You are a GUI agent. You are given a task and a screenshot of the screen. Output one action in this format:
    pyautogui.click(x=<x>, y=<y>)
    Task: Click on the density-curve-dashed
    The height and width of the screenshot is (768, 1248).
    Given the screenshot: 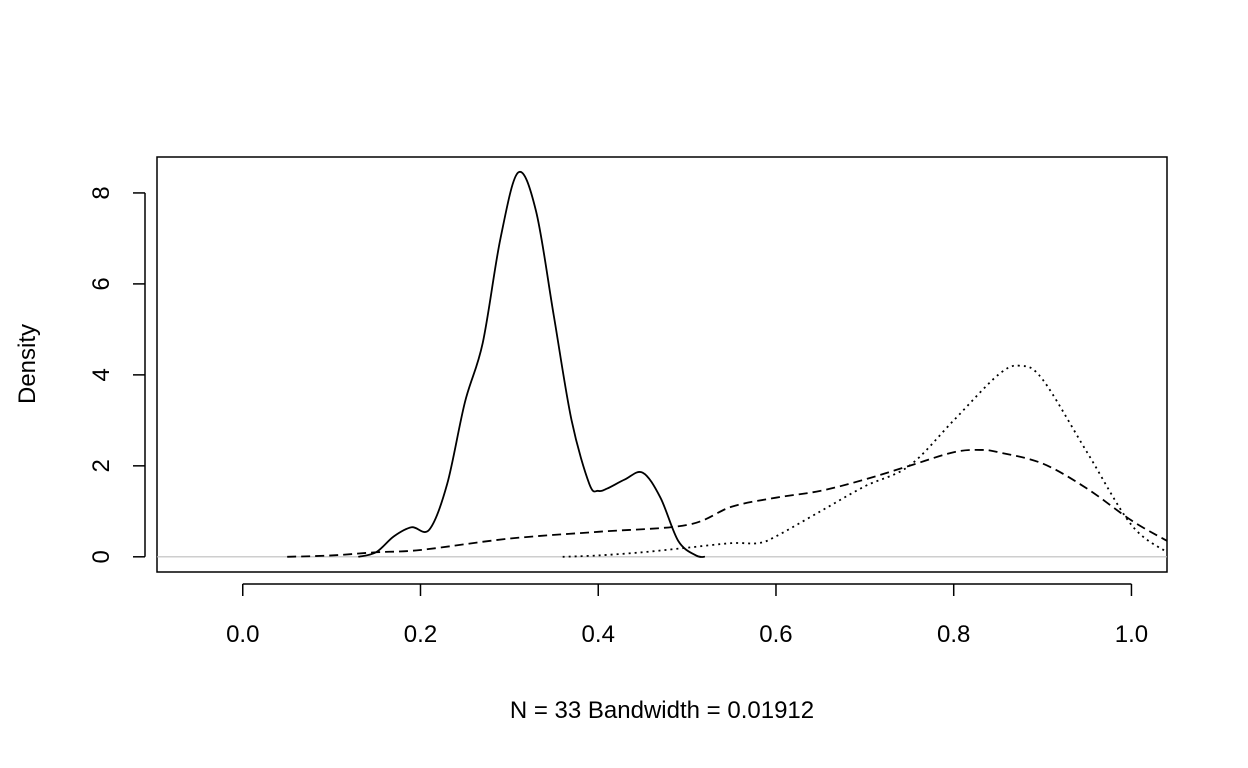 What is the action you would take?
    pyautogui.click(x=727, y=503)
    